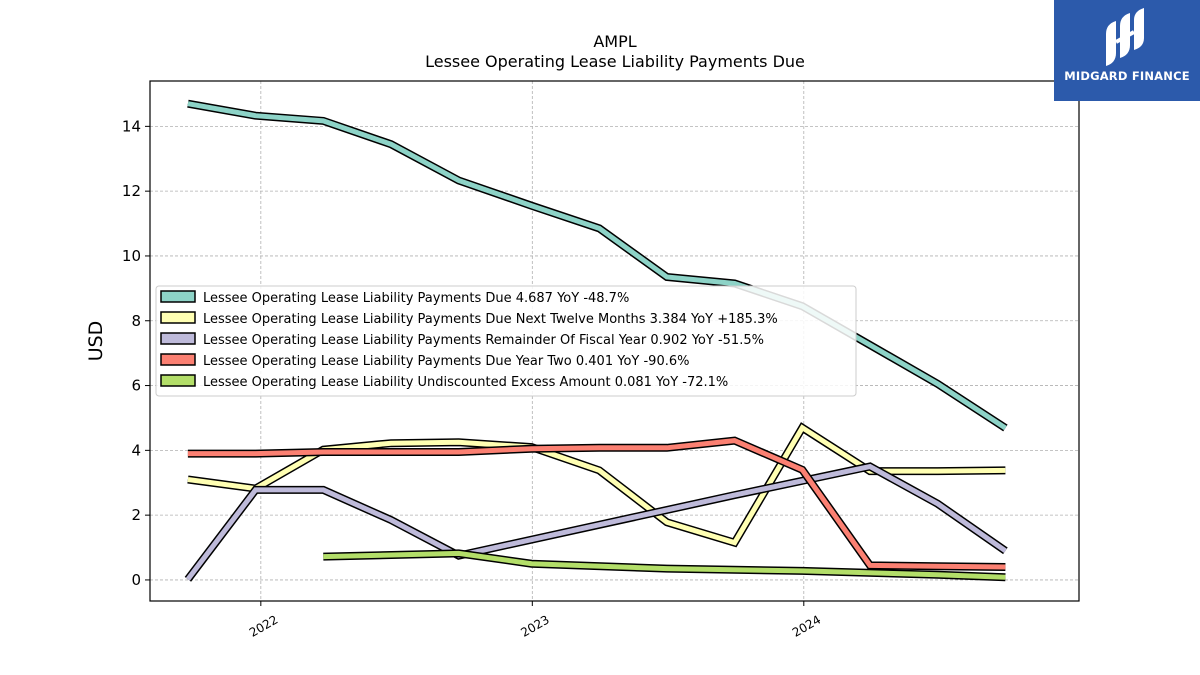 This screenshot has width=1200, height=675. Describe the element at coordinates (136, 580) in the screenshot. I see `y-tick-label: 0` at that location.